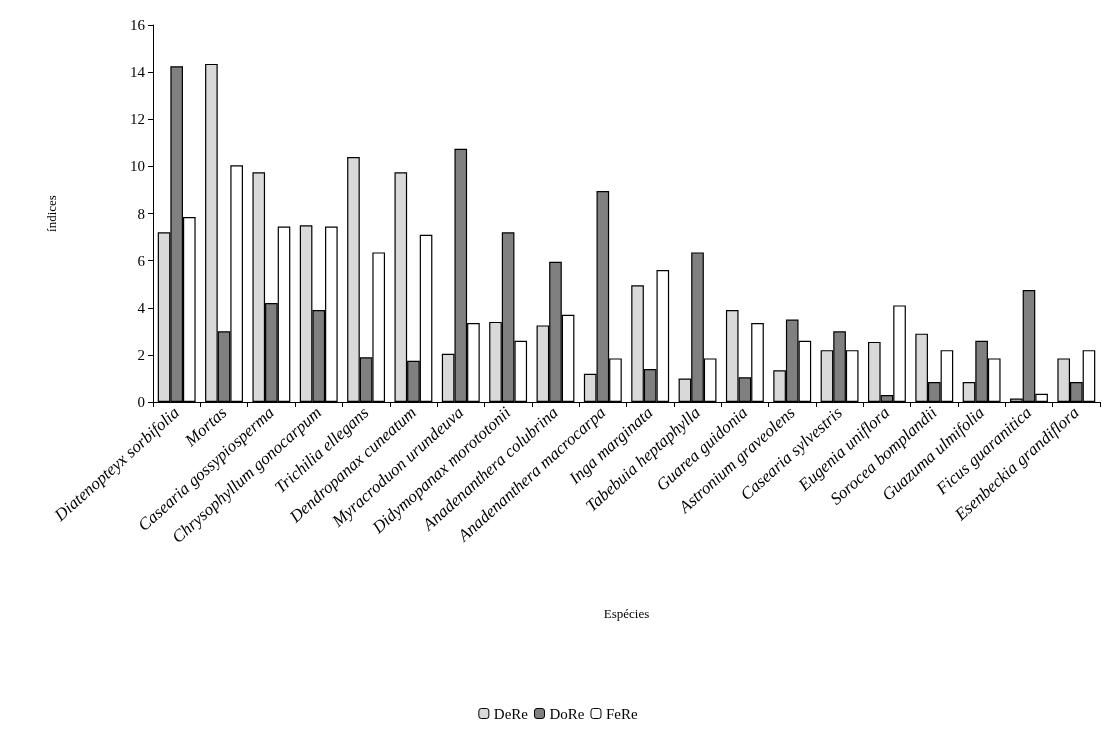 The width and height of the screenshot is (1117, 746). Describe the element at coordinates (141, 213) in the screenshot. I see `y-tick-label: 8` at that location.